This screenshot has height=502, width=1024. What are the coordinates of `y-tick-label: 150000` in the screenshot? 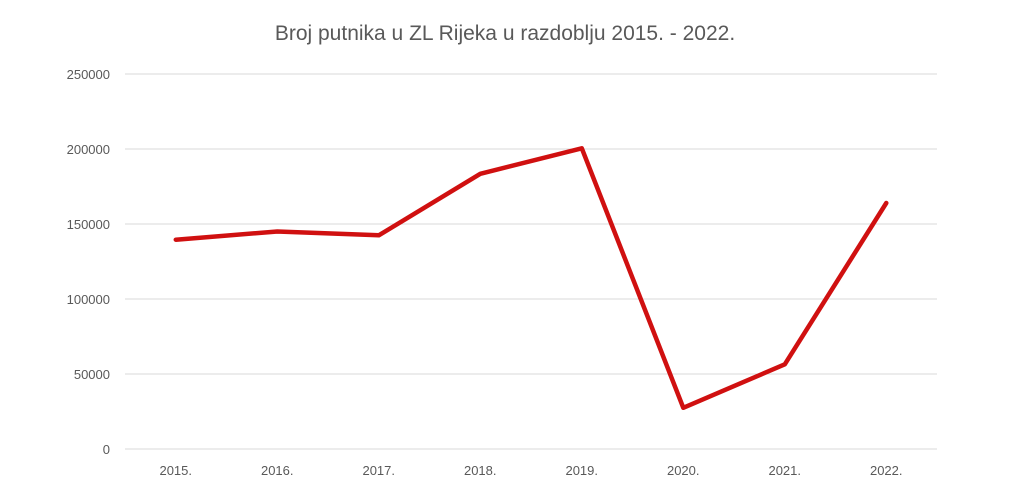 It's located at (88, 224).